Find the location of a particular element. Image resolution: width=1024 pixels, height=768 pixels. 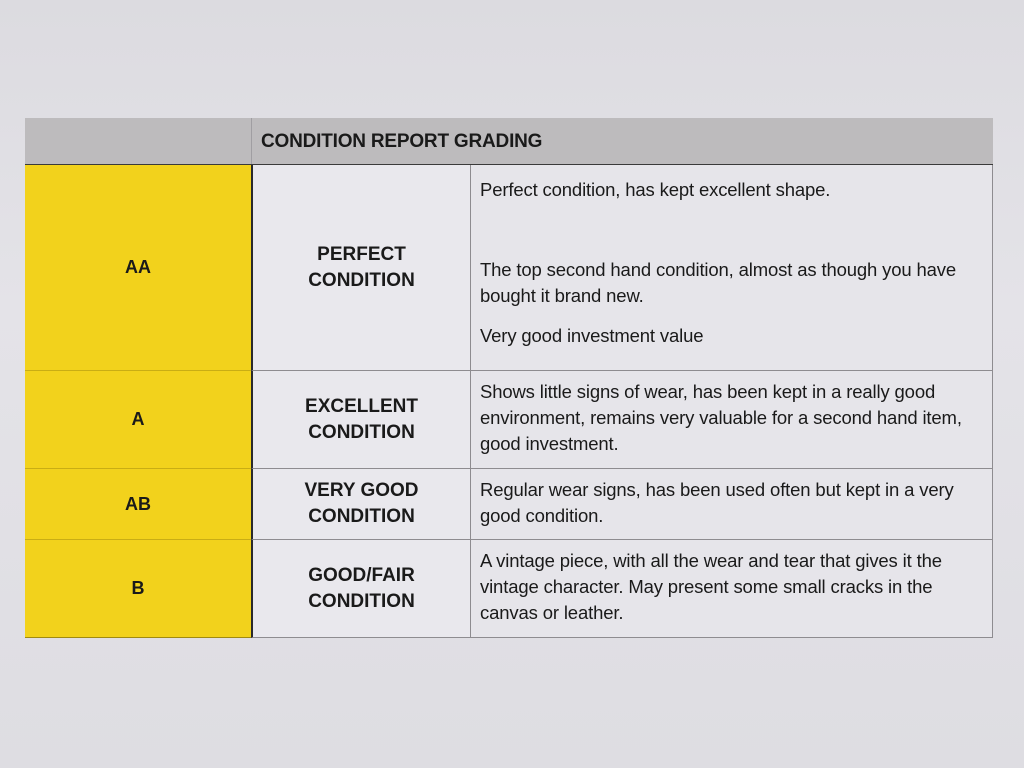

condition-label: VERY GOOD CONDITION is located at coordinates (361, 503).